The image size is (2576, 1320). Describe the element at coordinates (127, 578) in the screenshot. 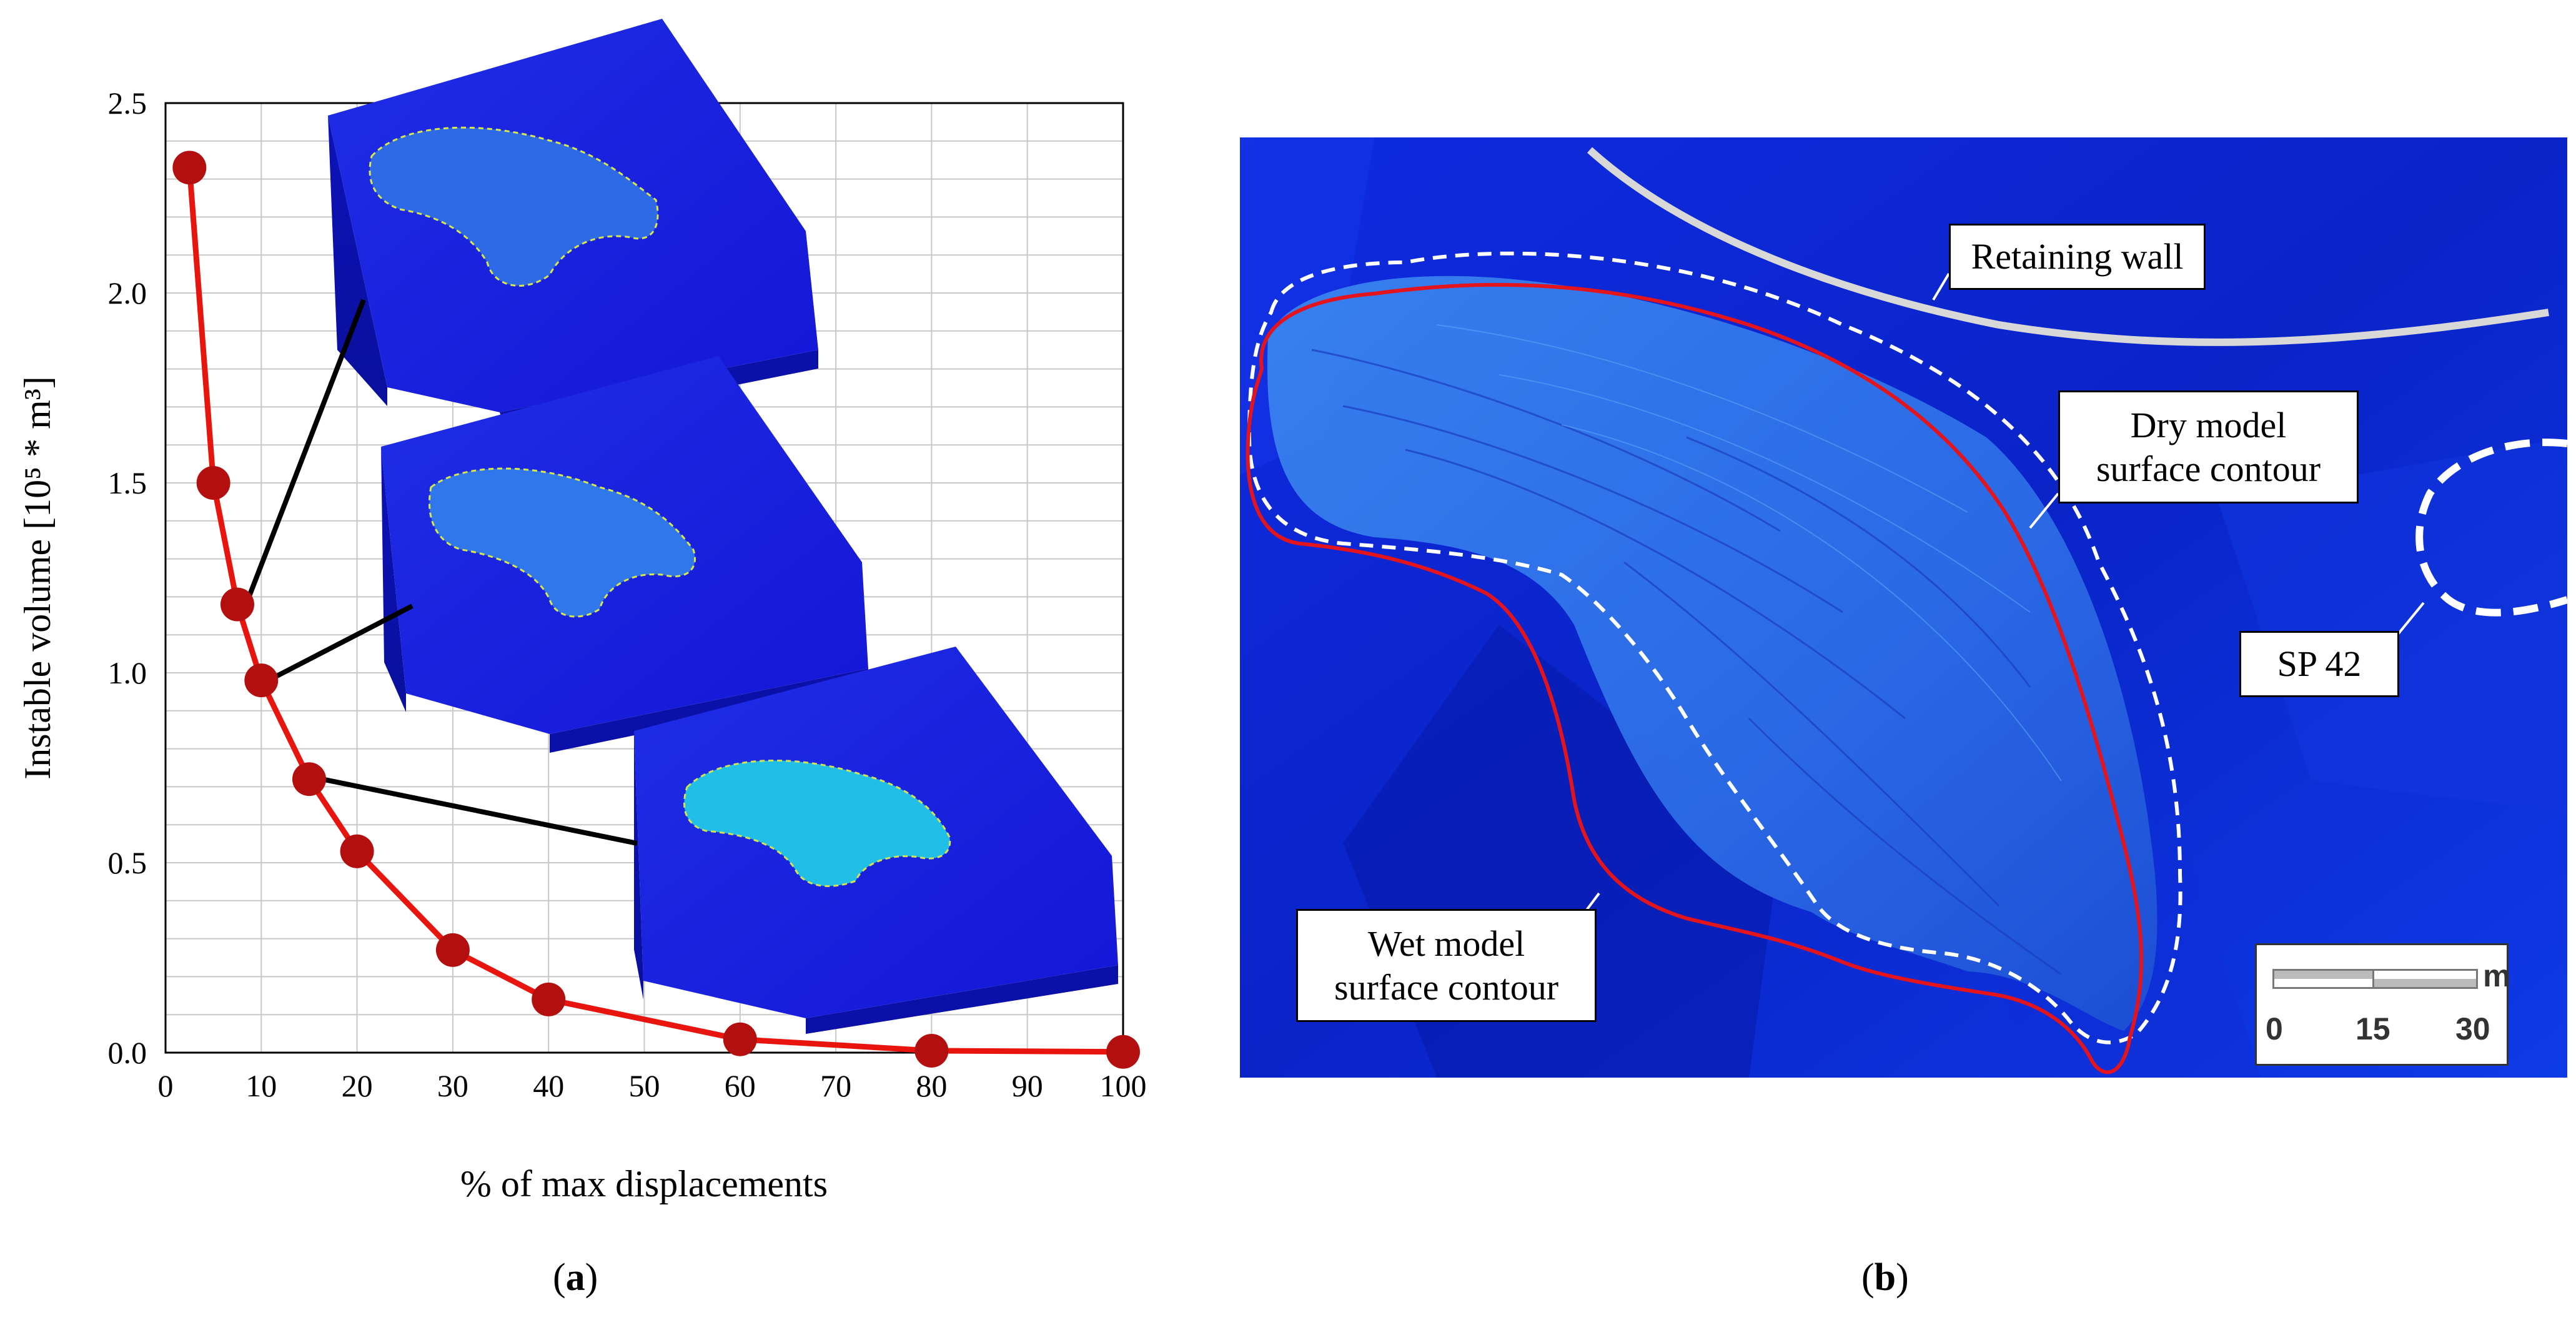

I see `y-tick-labels: 0.0 0.5 1.0 1.5 2.0 2.5` at that location.